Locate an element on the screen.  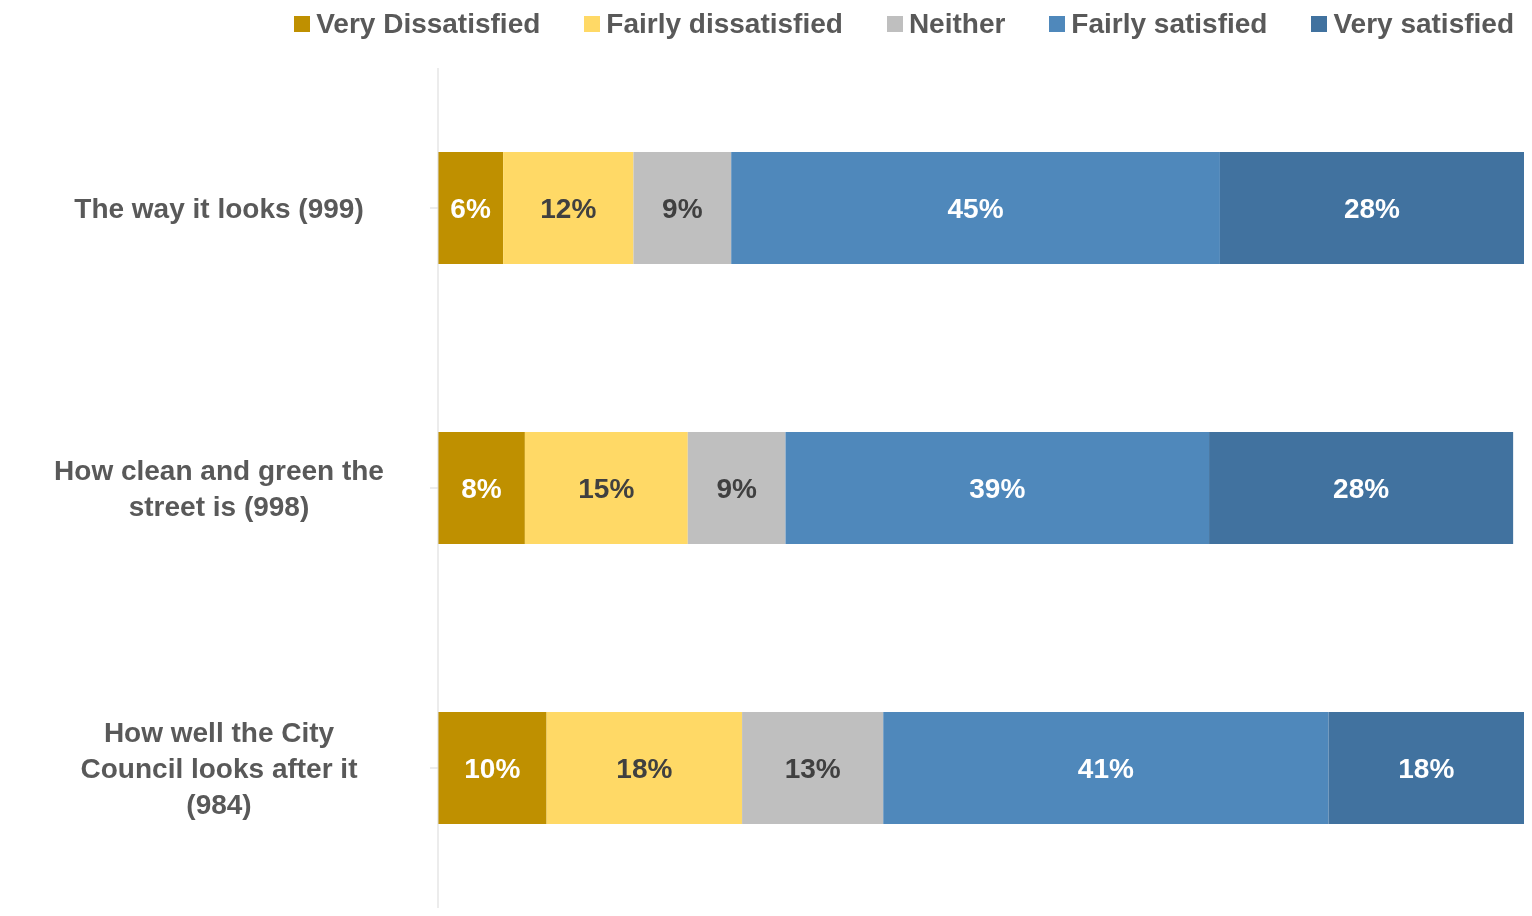
legend-label: Fairly dissatisfied is located at coordinates (724, 24).